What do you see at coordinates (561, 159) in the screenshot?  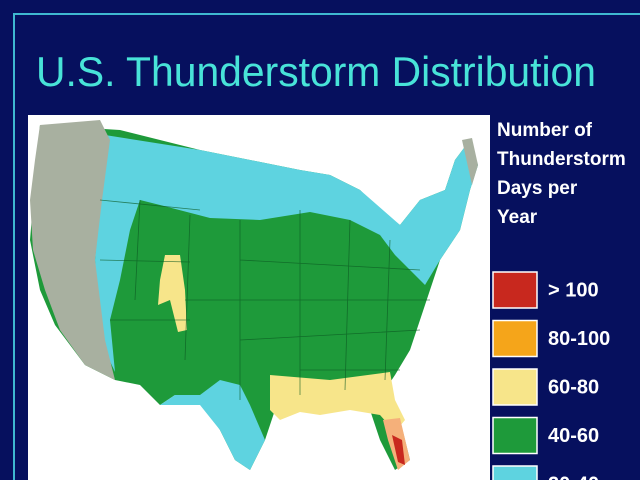 I see `legend-title: Thunderstorm` at bounding box center [561, 159].